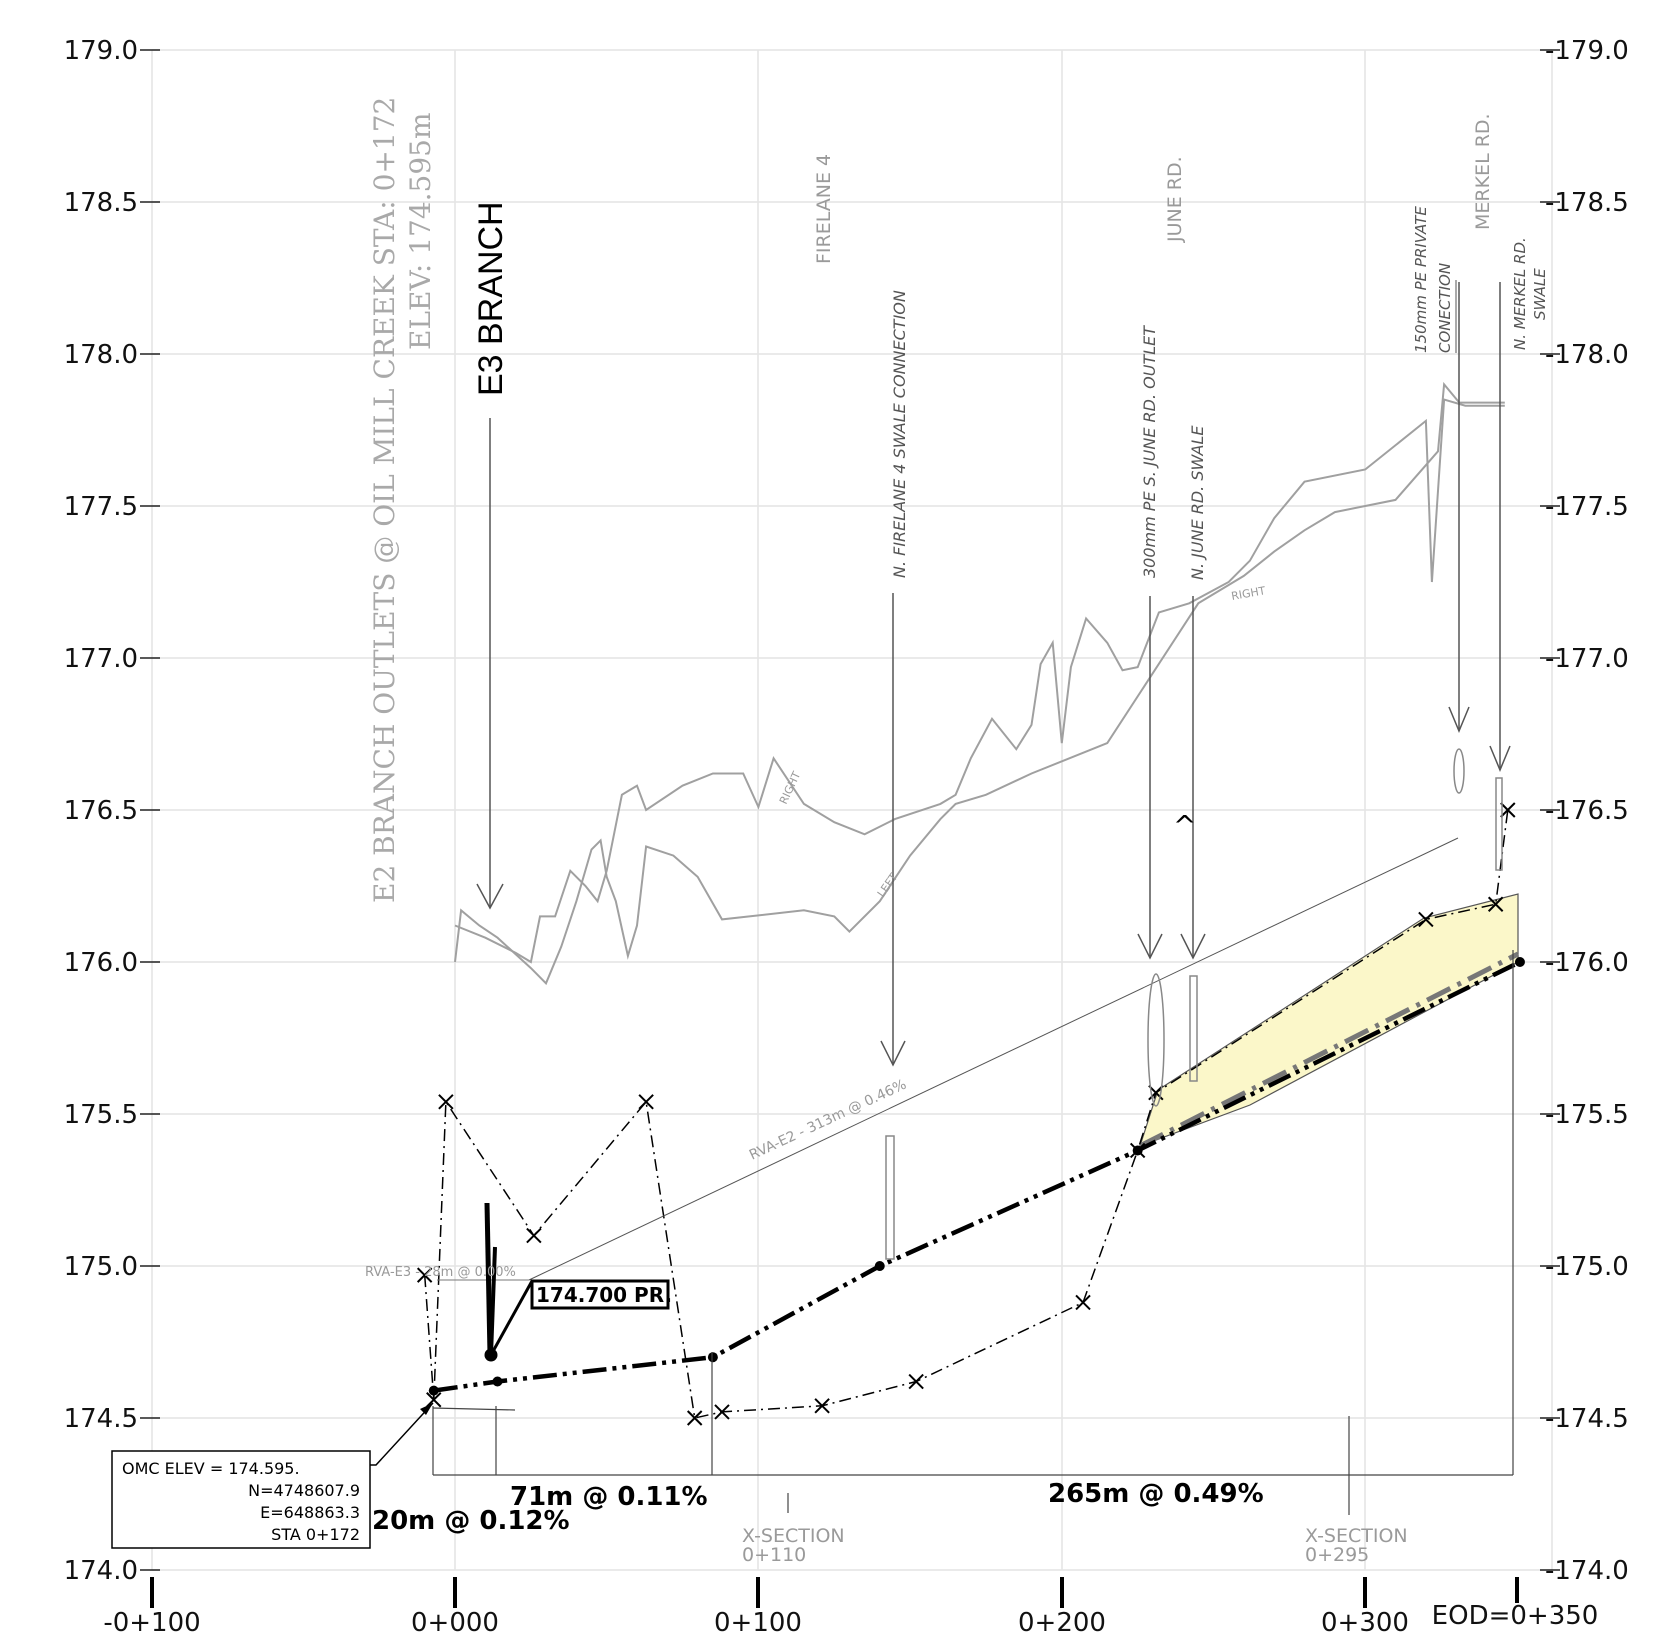 Image resolution: width=1659 pixels, height=1636 pixels. Describe the element at coordinates (1515, 1616) in the screenshot. I see `x-tick-label: EOD=0+350` at that location.